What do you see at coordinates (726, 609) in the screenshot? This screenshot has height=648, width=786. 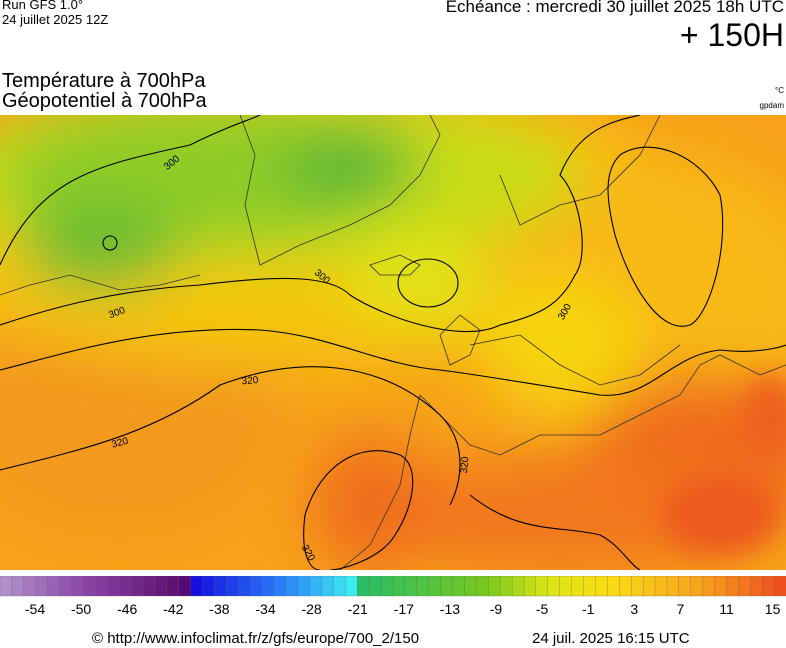 I see `colorbar-label: 11` at bounding box center [726, 609].